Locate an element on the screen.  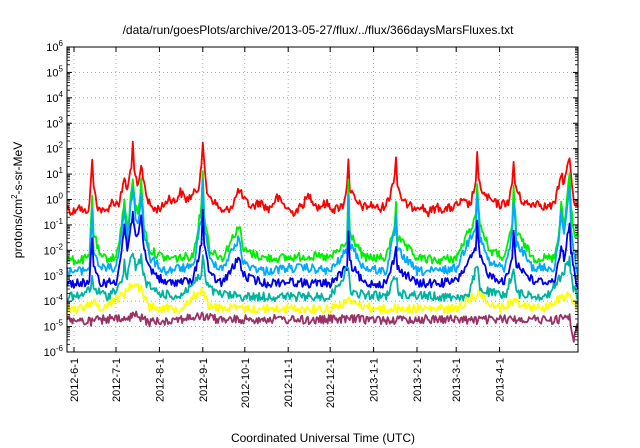
x-tick-label: 2012-10-1 is located at coordinates (246, 383).